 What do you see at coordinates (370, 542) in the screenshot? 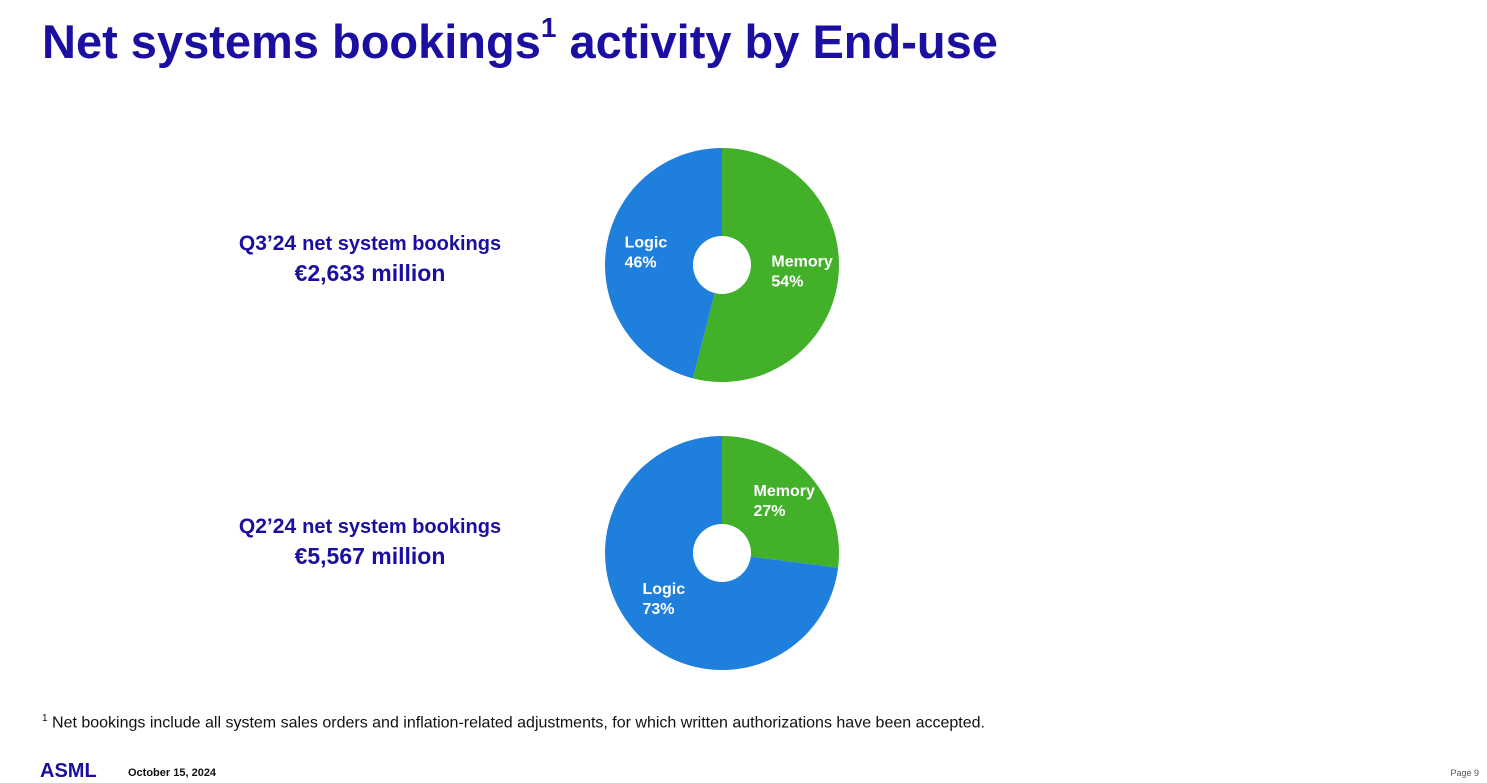
I see `q2-bookings-summary: Q2’24 net system bookings €5,567 million` at bounding box center [370, 542].